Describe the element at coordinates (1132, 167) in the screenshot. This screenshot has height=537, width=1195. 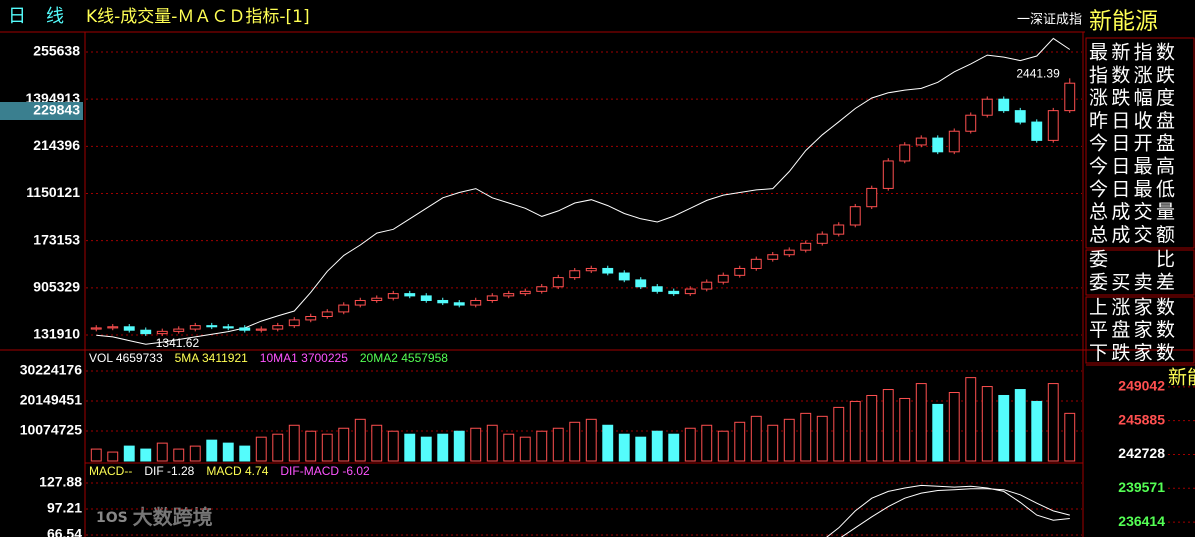
I see `side-label: 今日最高` at that location.